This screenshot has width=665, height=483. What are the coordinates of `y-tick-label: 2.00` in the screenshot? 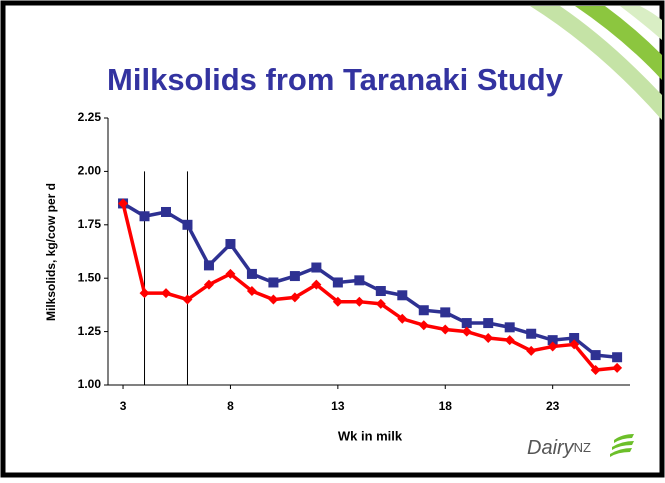 It's located at (90, 171).